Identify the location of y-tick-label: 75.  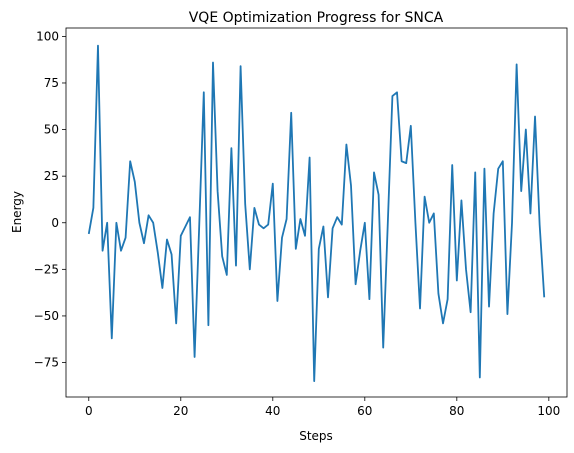
(51, 83).